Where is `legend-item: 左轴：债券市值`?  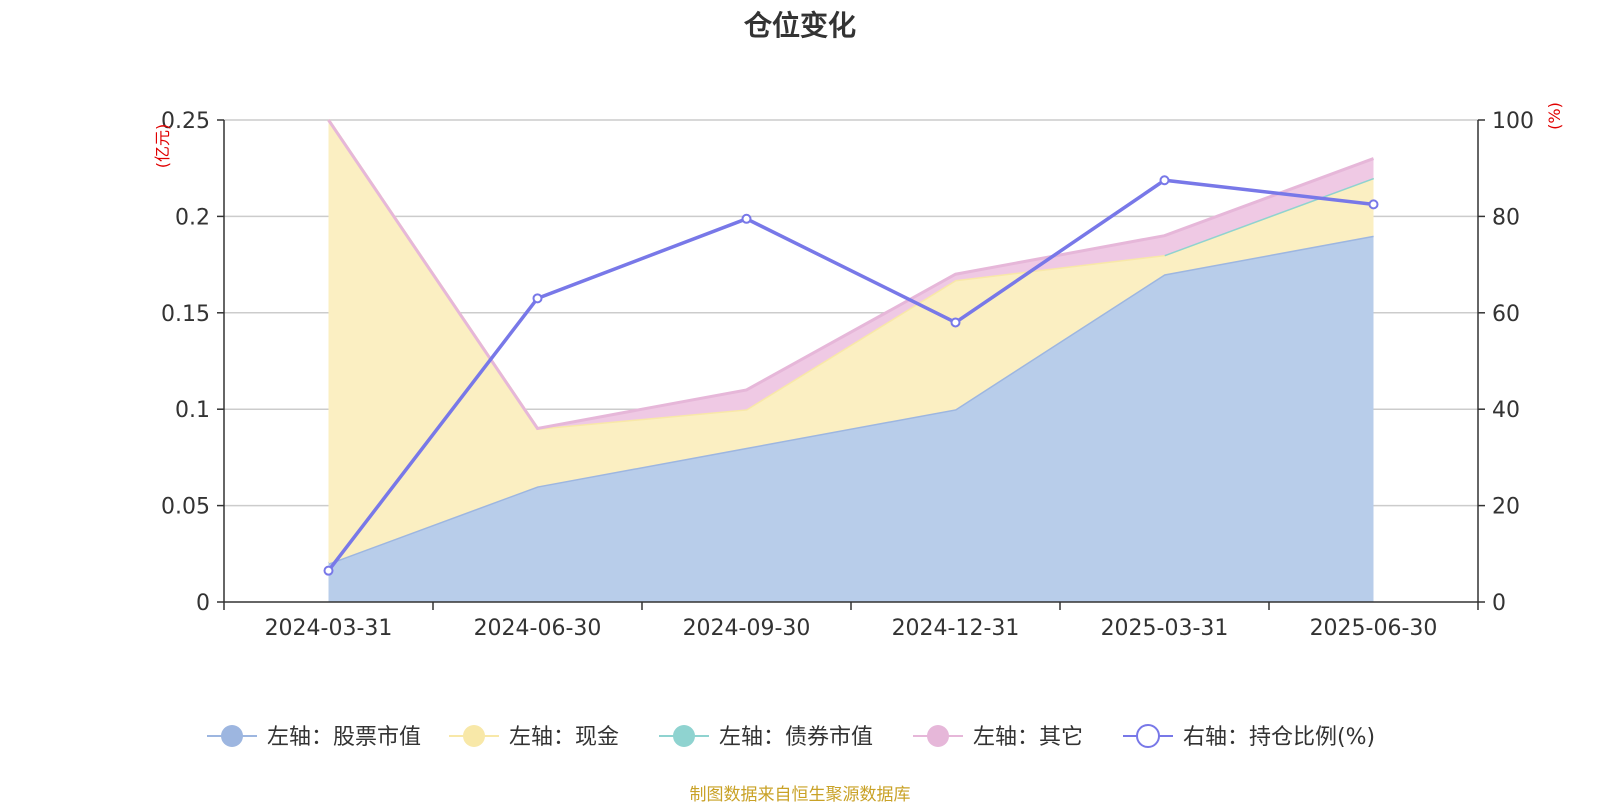
legend-item: 左轴：债券市值 is located at coordinates (766, 737).